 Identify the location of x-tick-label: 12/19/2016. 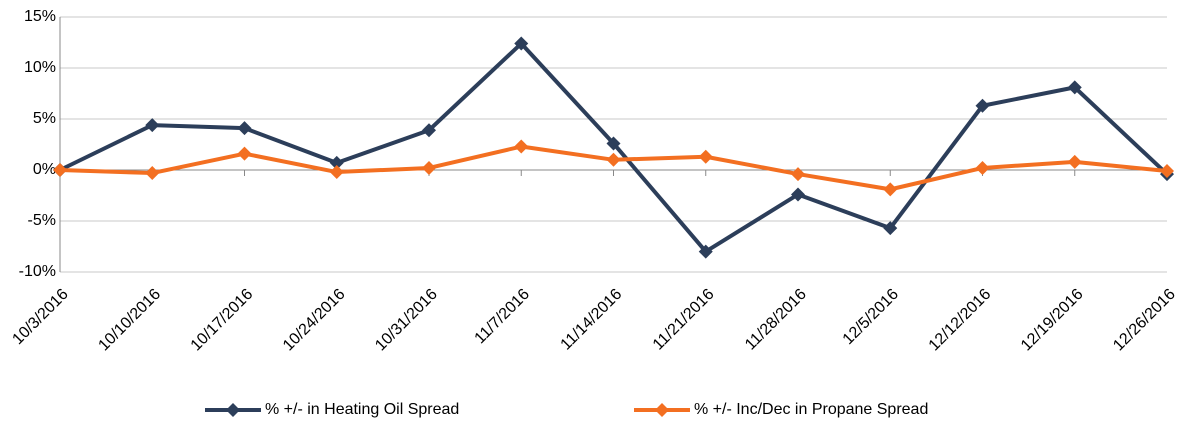
(1052, 320).